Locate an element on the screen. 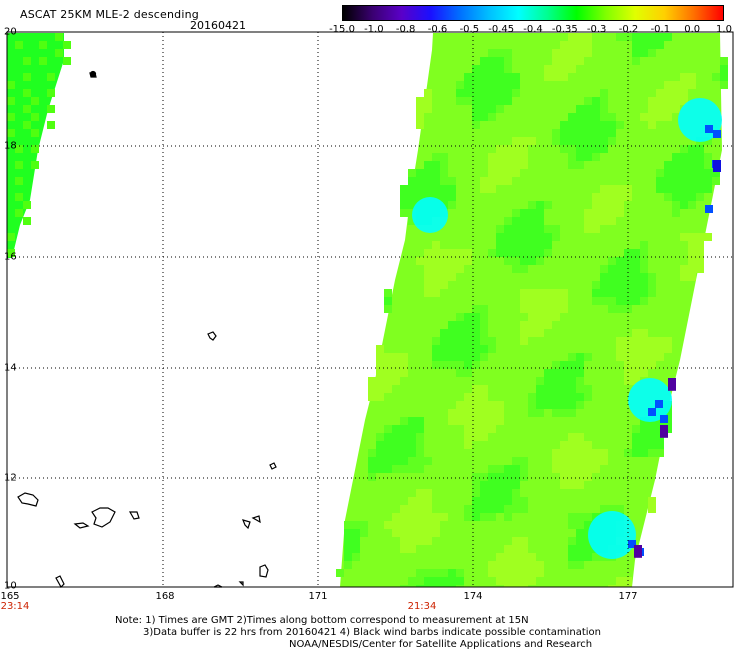 This screenshot has width=740, height=650. colorbar-label: -0.6 is located at coordinates (437, 29).